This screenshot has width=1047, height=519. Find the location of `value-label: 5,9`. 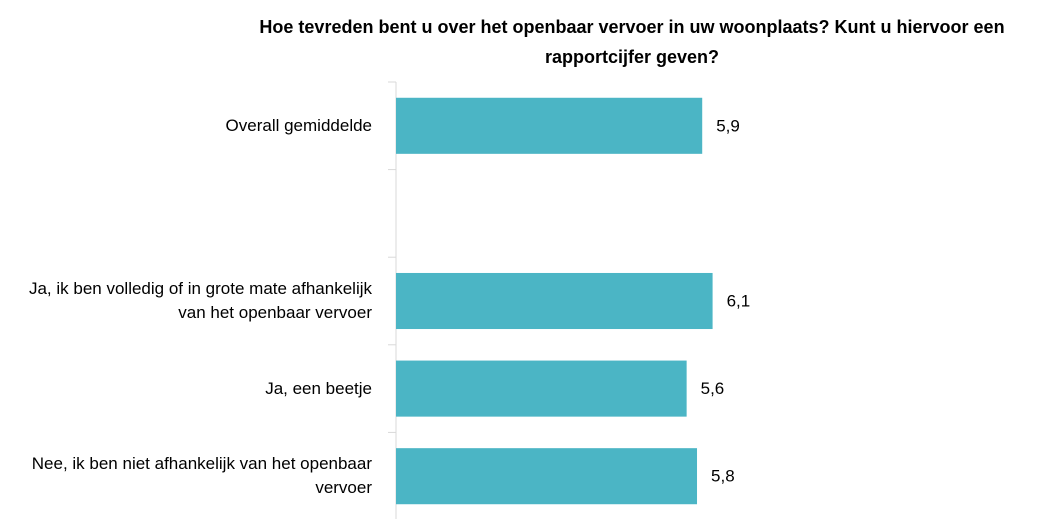

value-label: 5,9 is located at coordinates (728, 125).